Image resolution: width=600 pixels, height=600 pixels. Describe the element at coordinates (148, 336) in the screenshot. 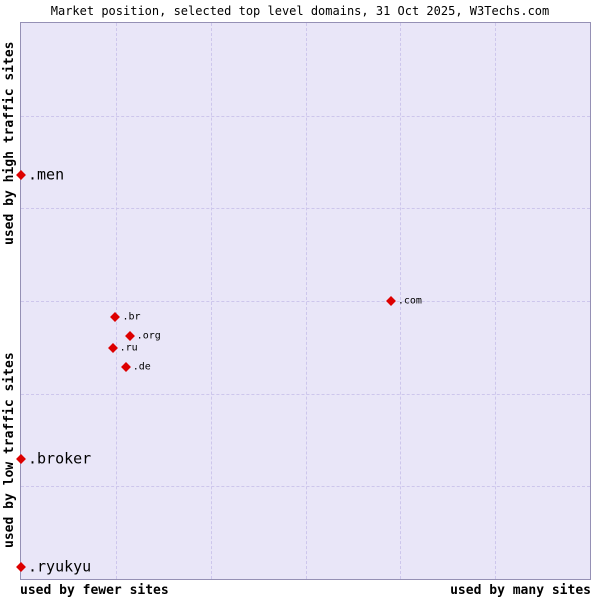

I see `data-point-label: .org` at that location.